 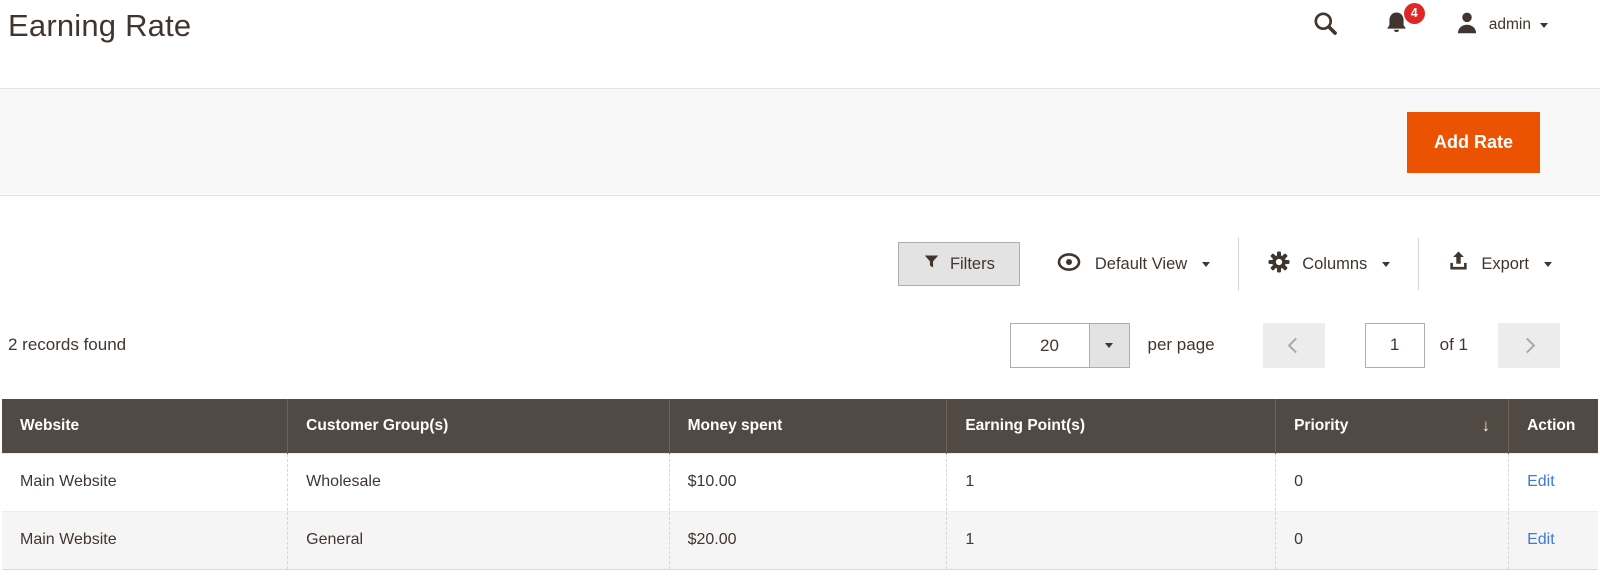 I want to click on columns-selector: Columns, so click(x=1328, y=264).